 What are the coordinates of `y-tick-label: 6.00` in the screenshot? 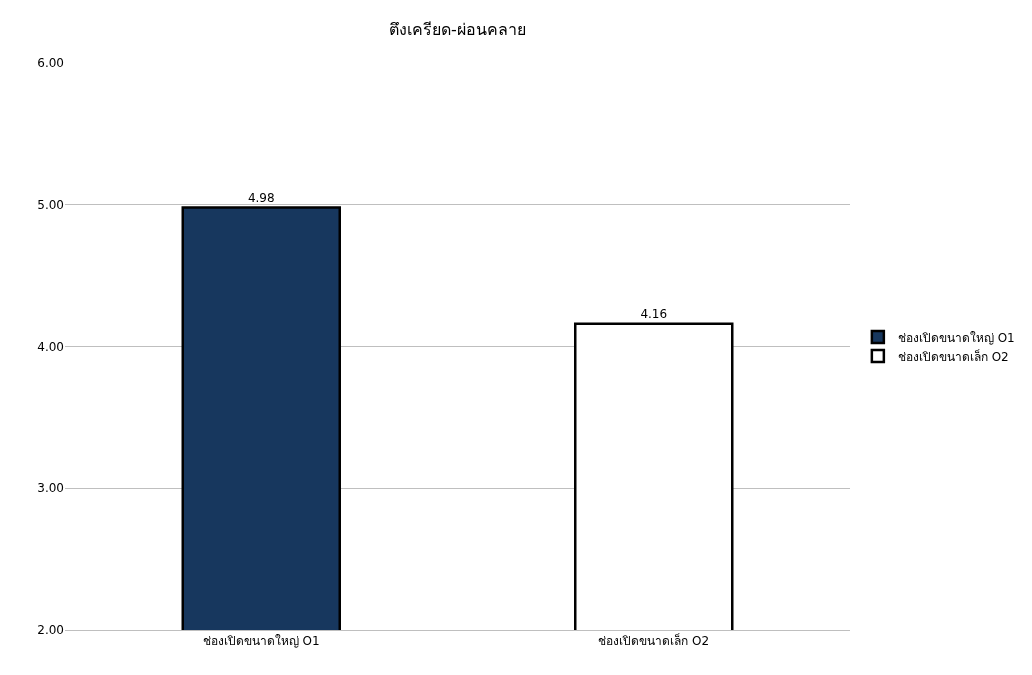 It's located at (50, 63).